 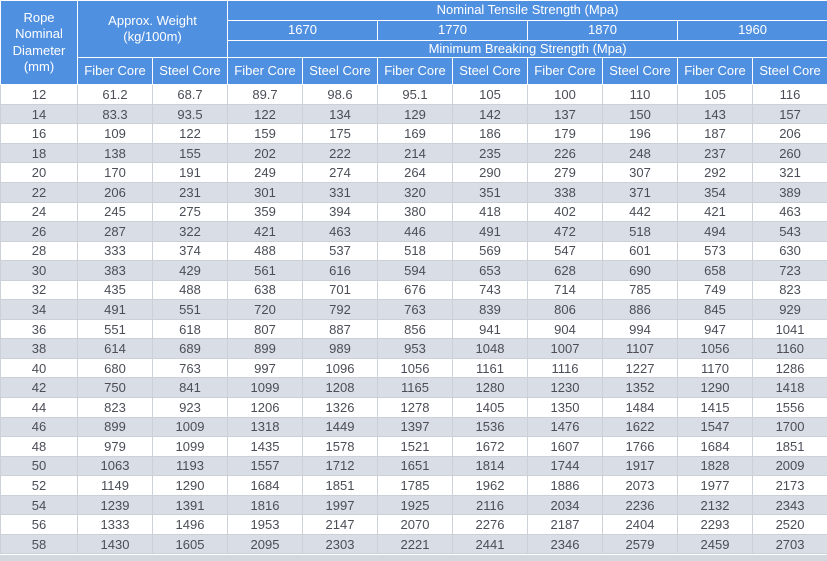 What do you see at coordinates (340, 94) in the screenshot?
I see `value-cell: 98.6` at bounding box center [340, 94].